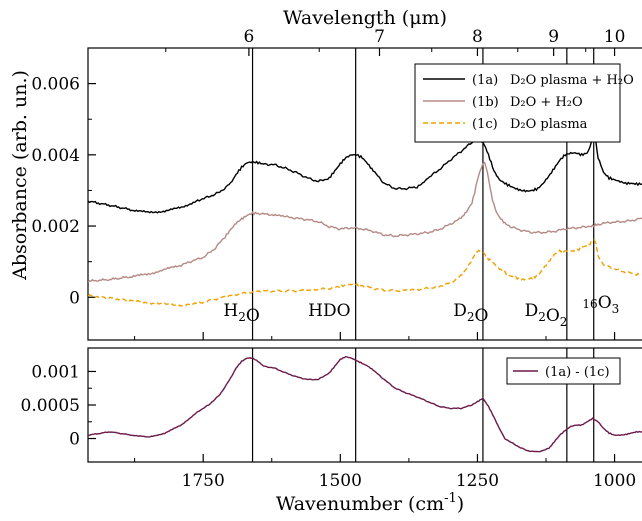 The width and height of the screenshot is (642, 521). What do you see at coordinates (470, 313) in the screenshot?
I see `annotation-d2o: D2O` at bounding box center [470, 313].